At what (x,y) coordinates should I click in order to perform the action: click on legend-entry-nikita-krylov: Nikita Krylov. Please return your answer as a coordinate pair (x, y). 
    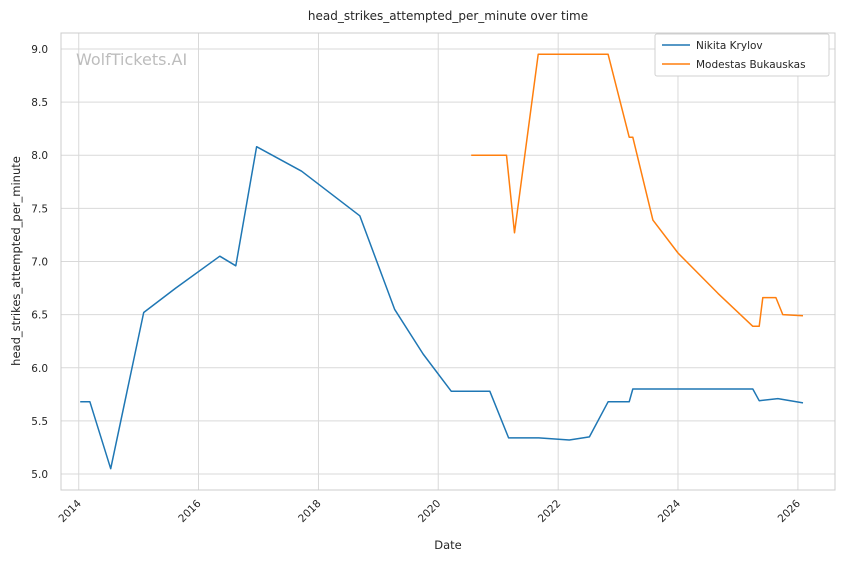
    Looking at the image, I should click on (729, 46).